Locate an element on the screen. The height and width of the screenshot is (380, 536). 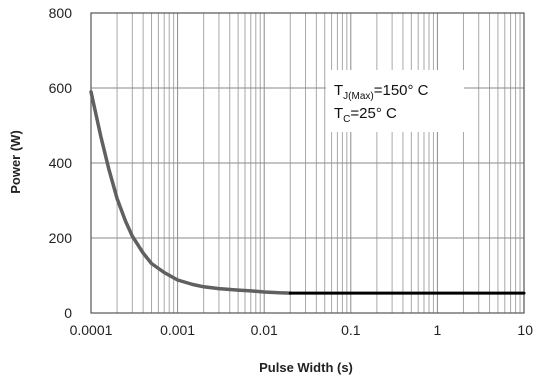
x-tick-label: 0.0001 is located at coordinates (91, 330).